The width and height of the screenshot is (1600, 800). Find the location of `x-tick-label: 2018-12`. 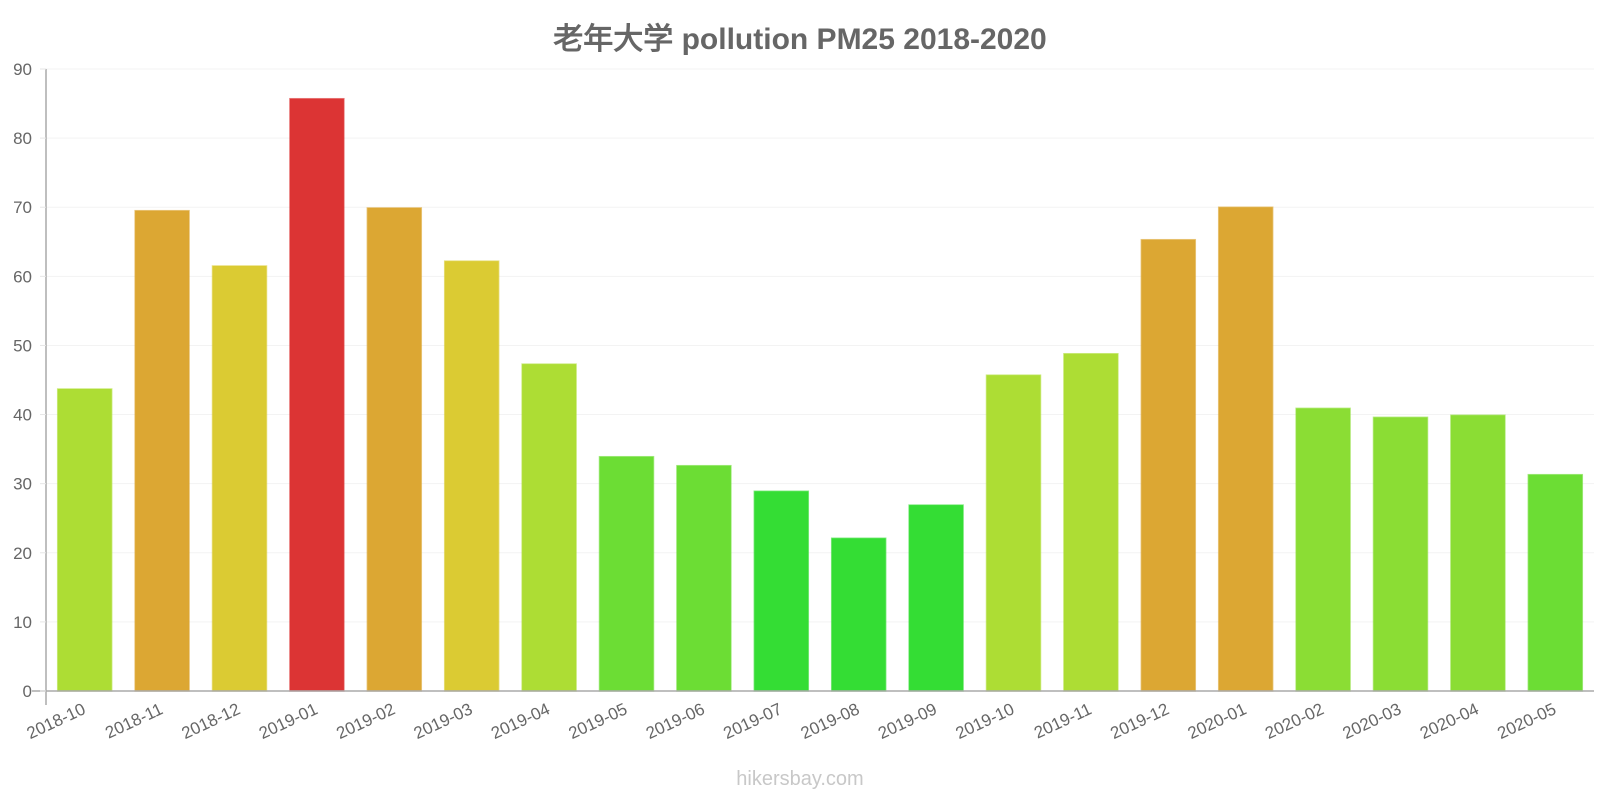

x-tick-label: 2018-12 is located at coordinates (211, 721).